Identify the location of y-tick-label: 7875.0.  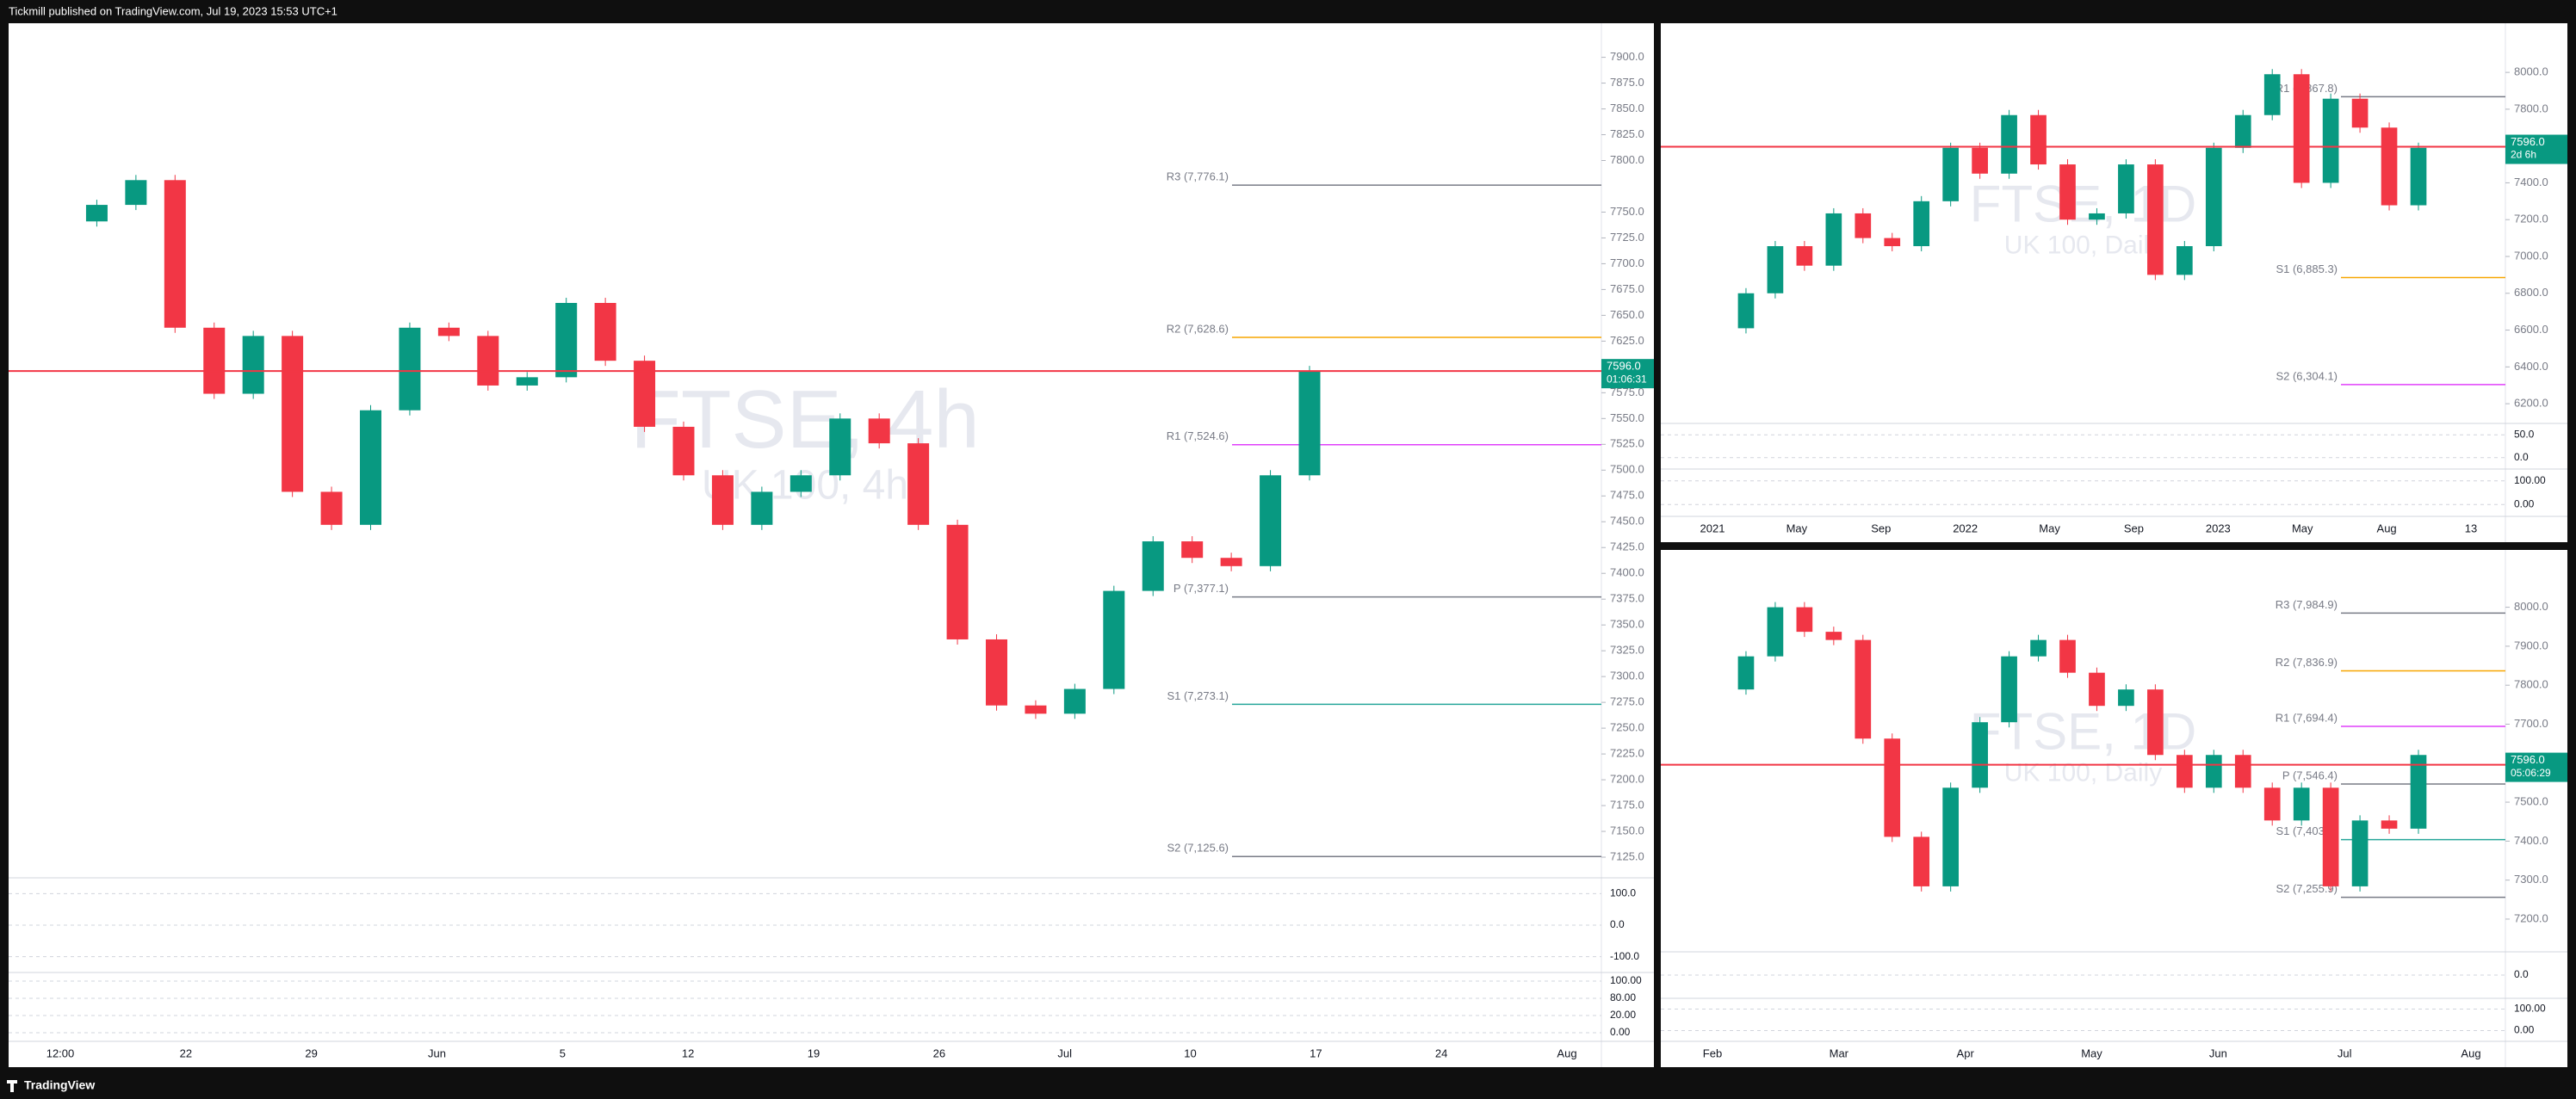
(1627, 82).